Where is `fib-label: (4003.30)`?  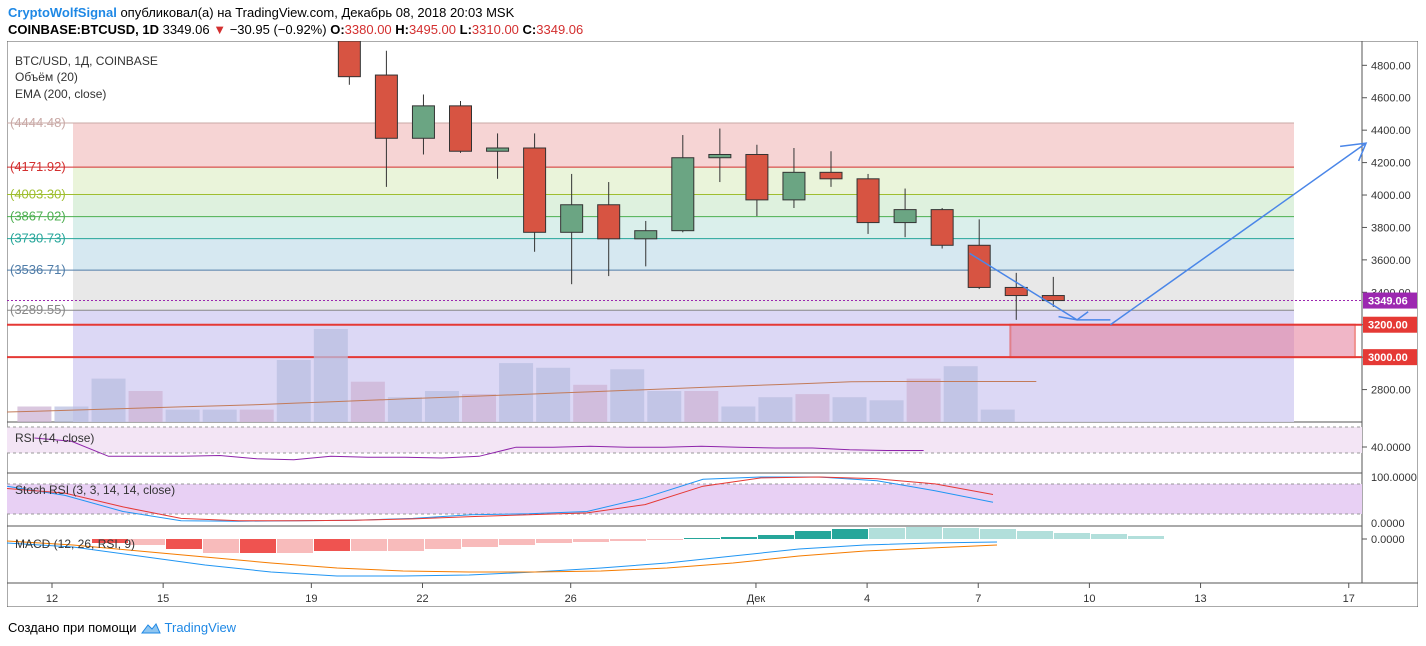 fib-label: (4003.30) is located at coordinates (38, 193).